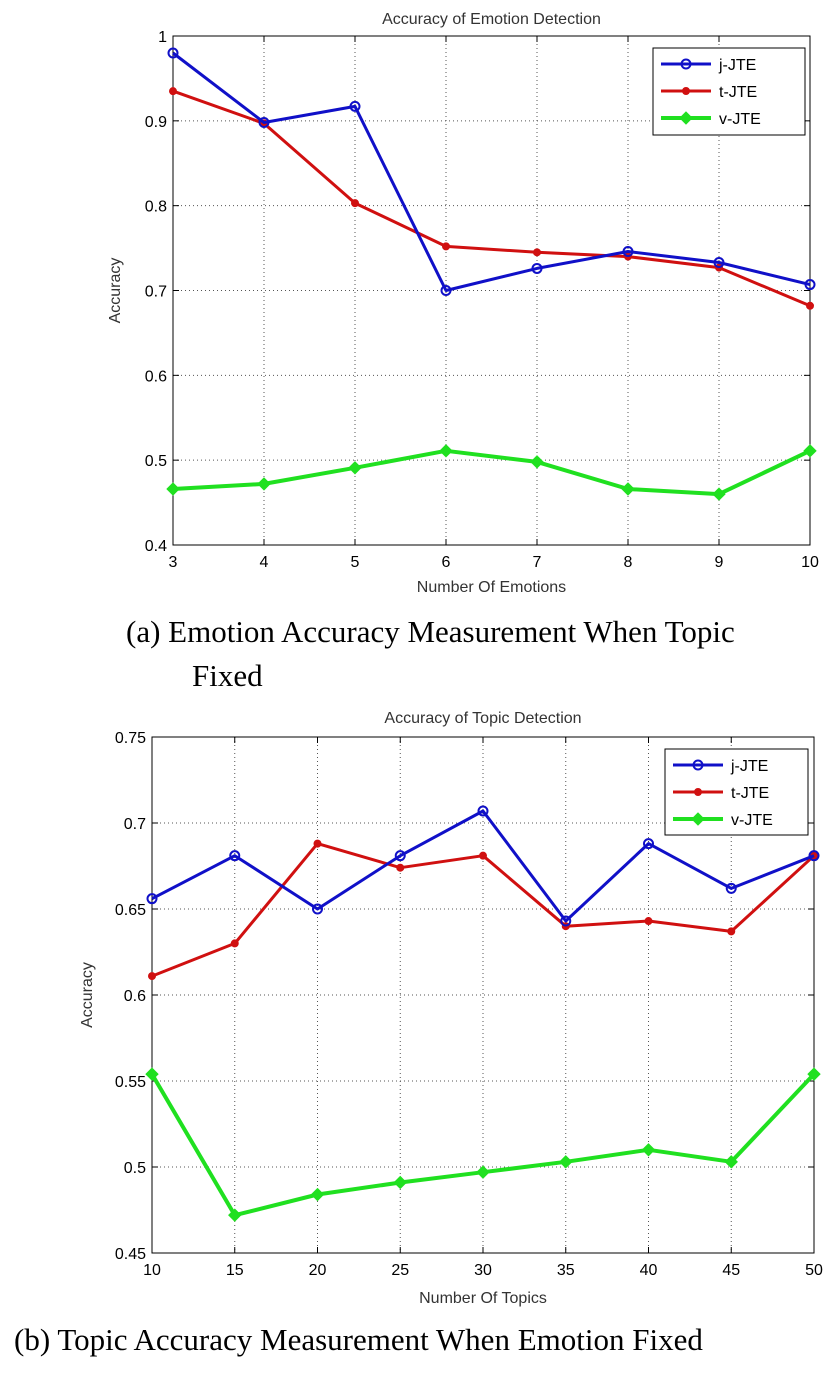  Describe the element at coordinates (483, 1270) in the screenshot. I see `x-tick-label: 30` at that location.